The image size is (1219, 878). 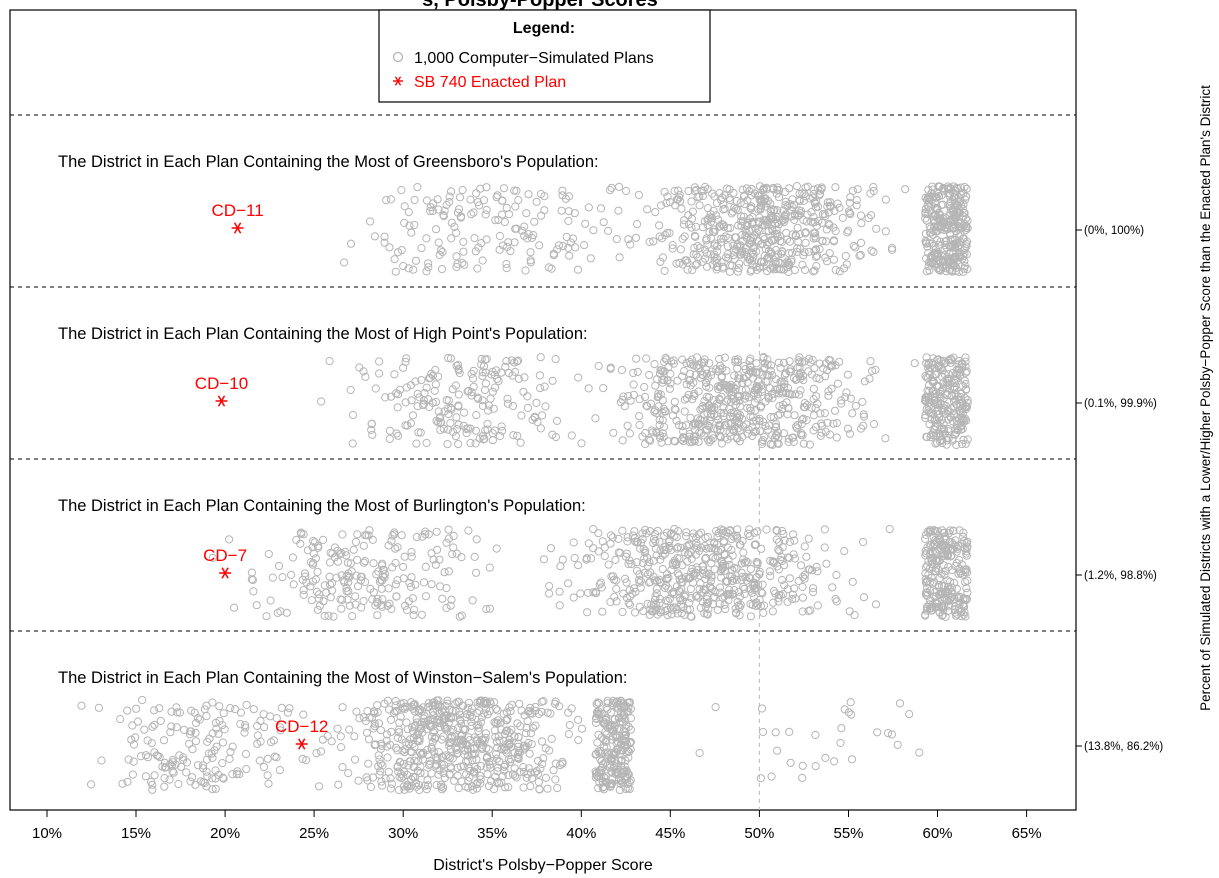 I want to click on x-axis-title: District's Polsby−Popper Score, so click(x=543, y=865).